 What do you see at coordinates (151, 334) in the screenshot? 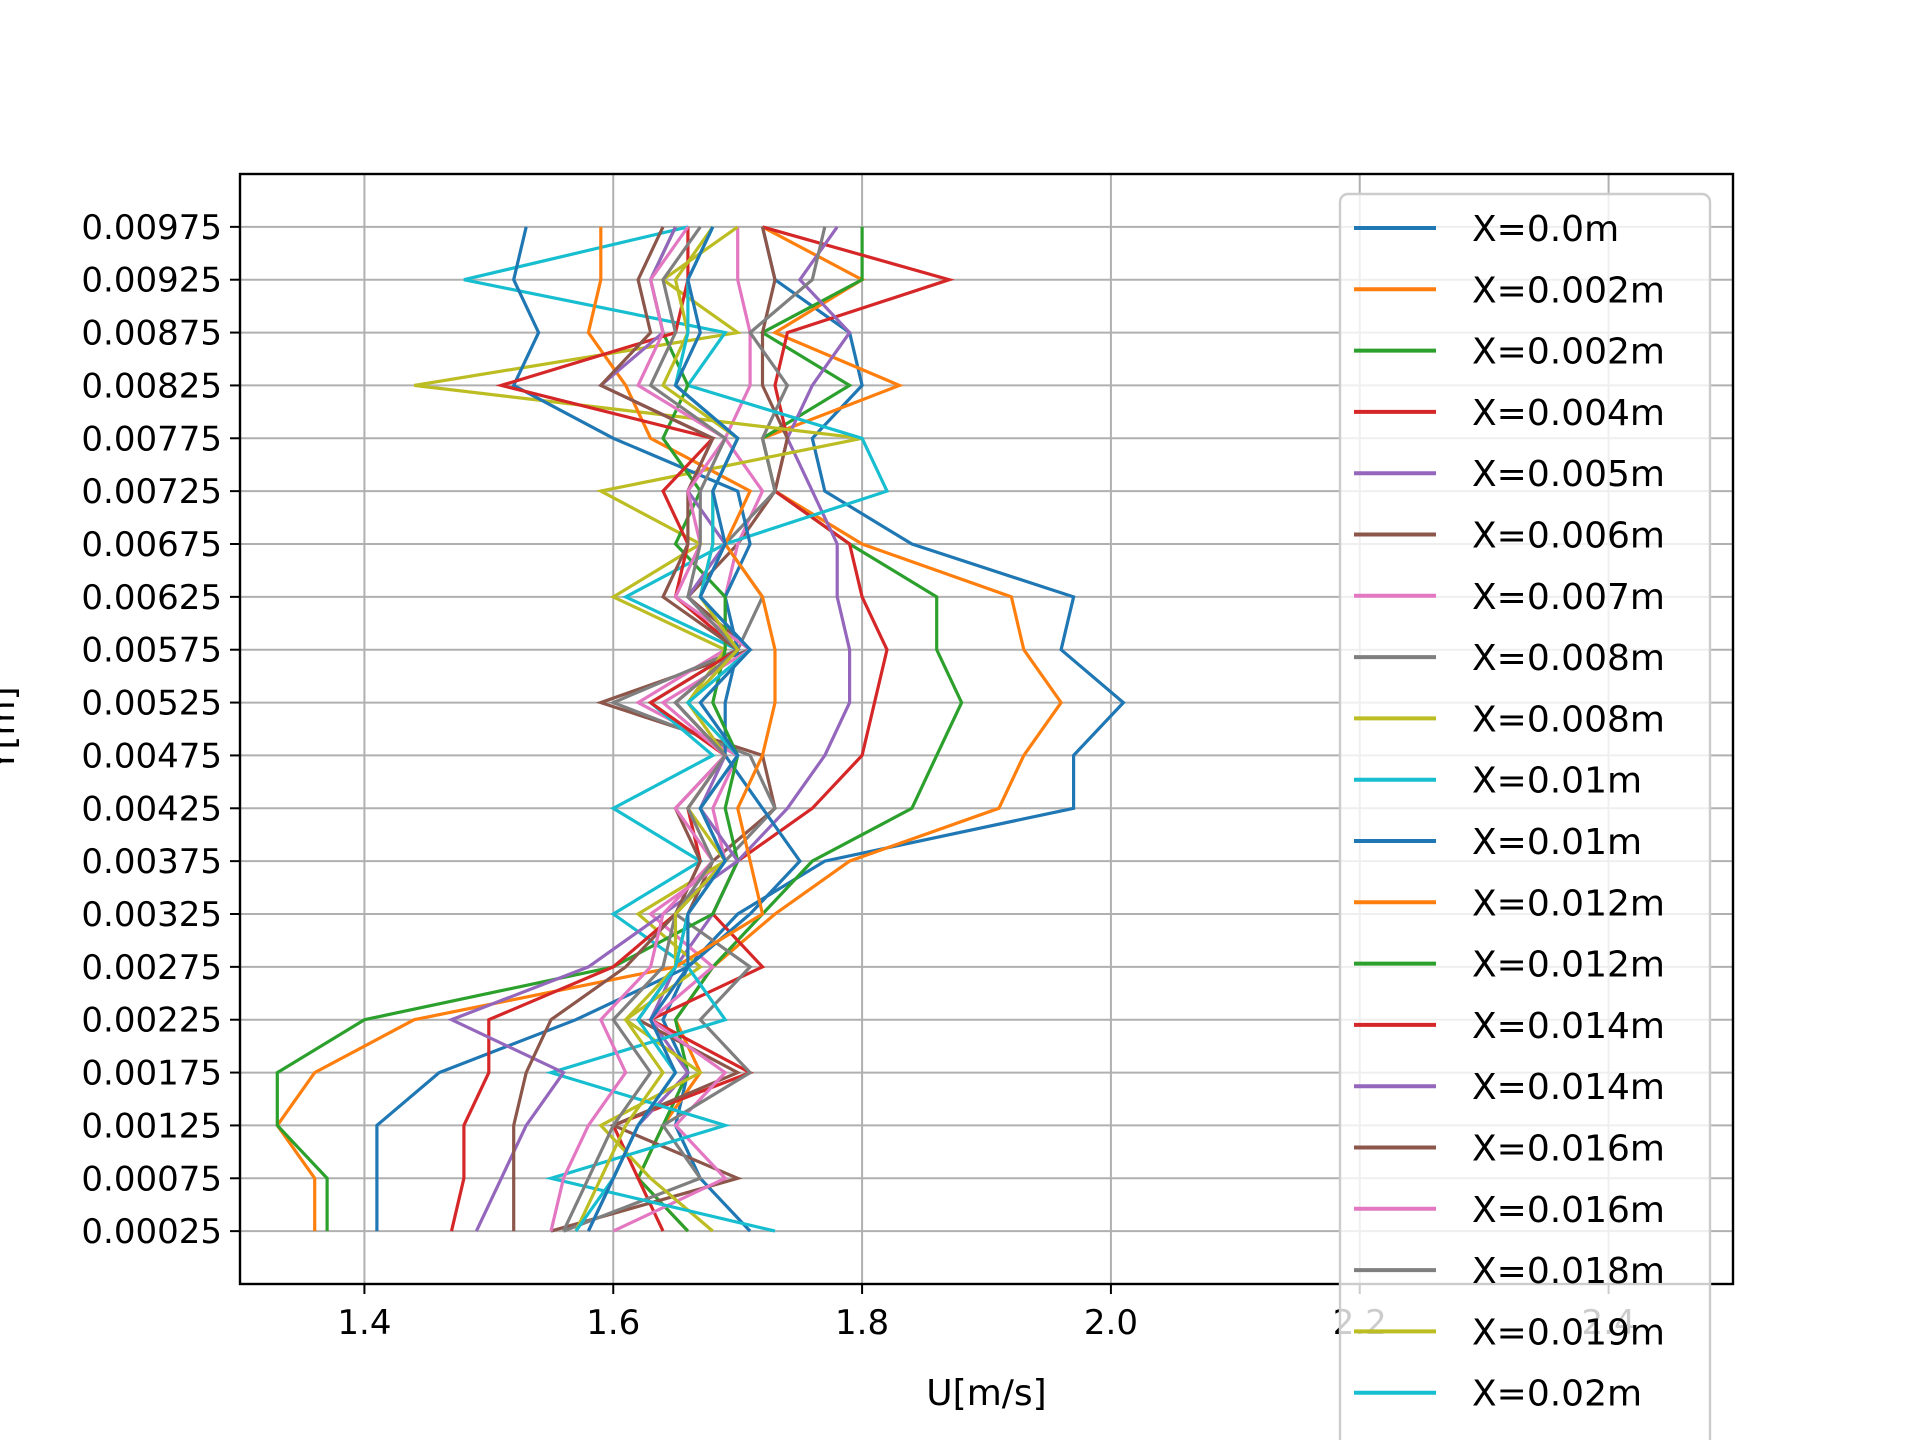
I see `y-tick-label: 0.00875` at bounding box center [151, 334].